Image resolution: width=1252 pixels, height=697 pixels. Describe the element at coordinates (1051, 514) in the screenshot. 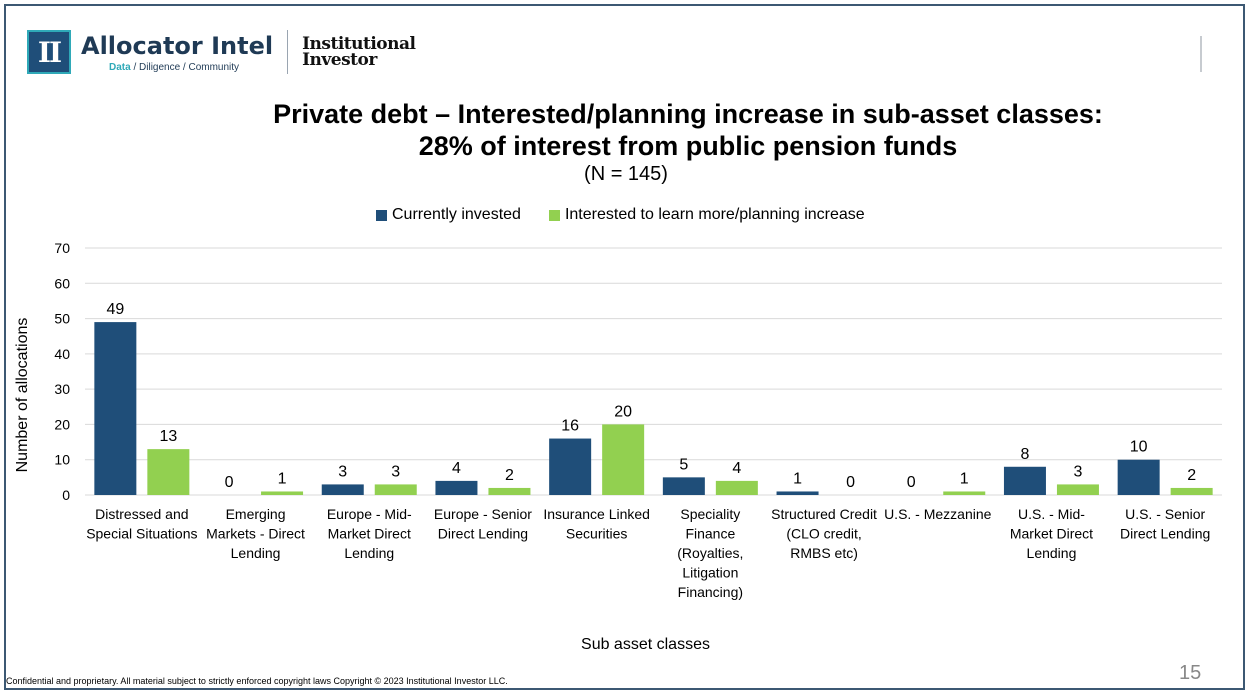

I see `x-tick-label: U.S. - Mid-` at that location.